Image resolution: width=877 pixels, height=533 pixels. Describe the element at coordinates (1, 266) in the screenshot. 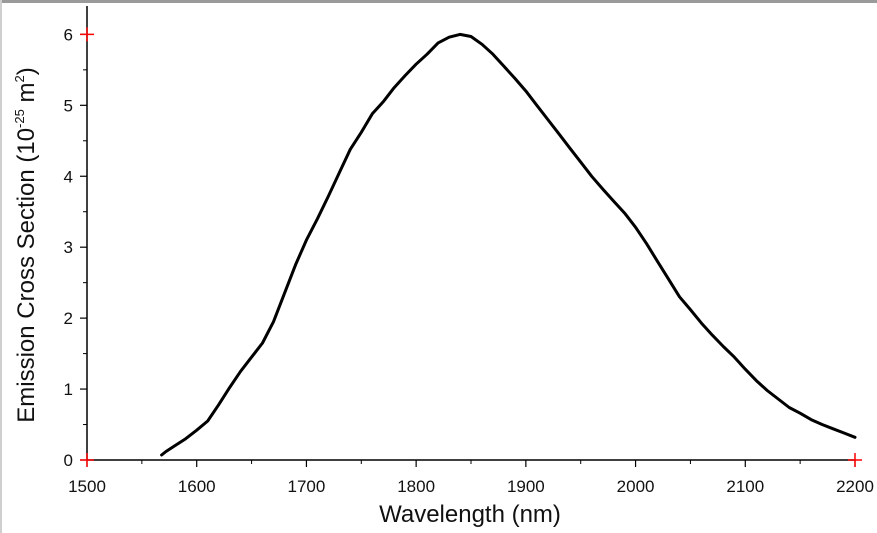

I see `window-left-border` at that location.